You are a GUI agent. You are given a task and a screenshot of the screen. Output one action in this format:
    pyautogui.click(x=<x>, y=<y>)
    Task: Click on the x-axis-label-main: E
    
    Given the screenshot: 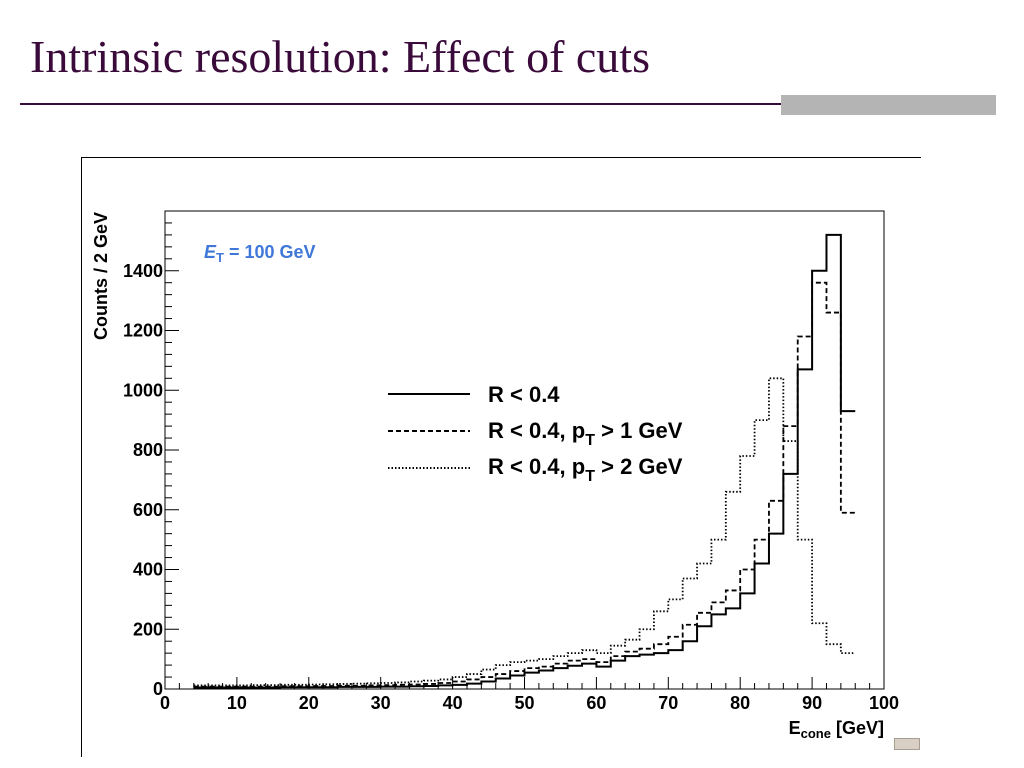 What is the action you would take?
    pyautogui.click(x=795, y=728)
    